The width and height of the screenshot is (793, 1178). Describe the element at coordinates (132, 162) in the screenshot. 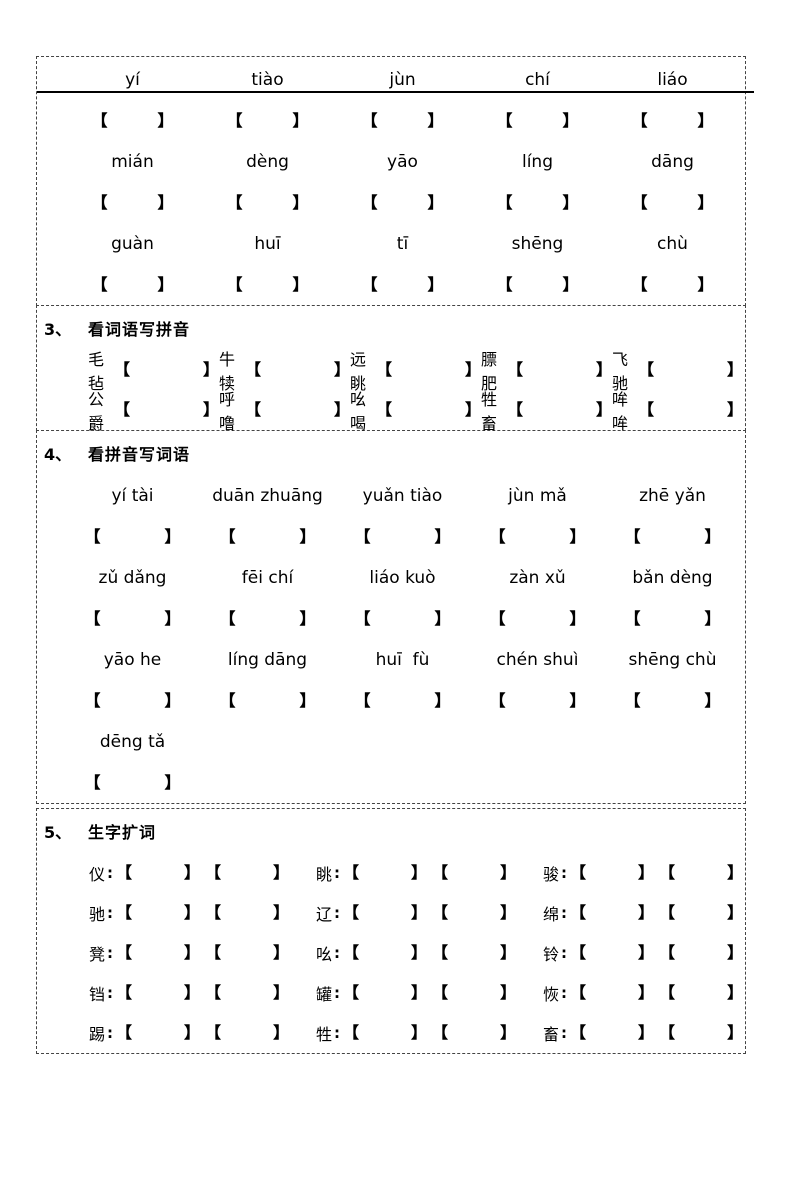

I see `pinyin-cell: mián` at that location.